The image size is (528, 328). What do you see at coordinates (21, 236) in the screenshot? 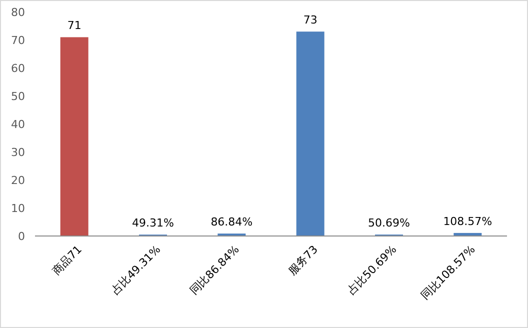
I see `y-tick-label: 0` at bounding box center [21, 236].